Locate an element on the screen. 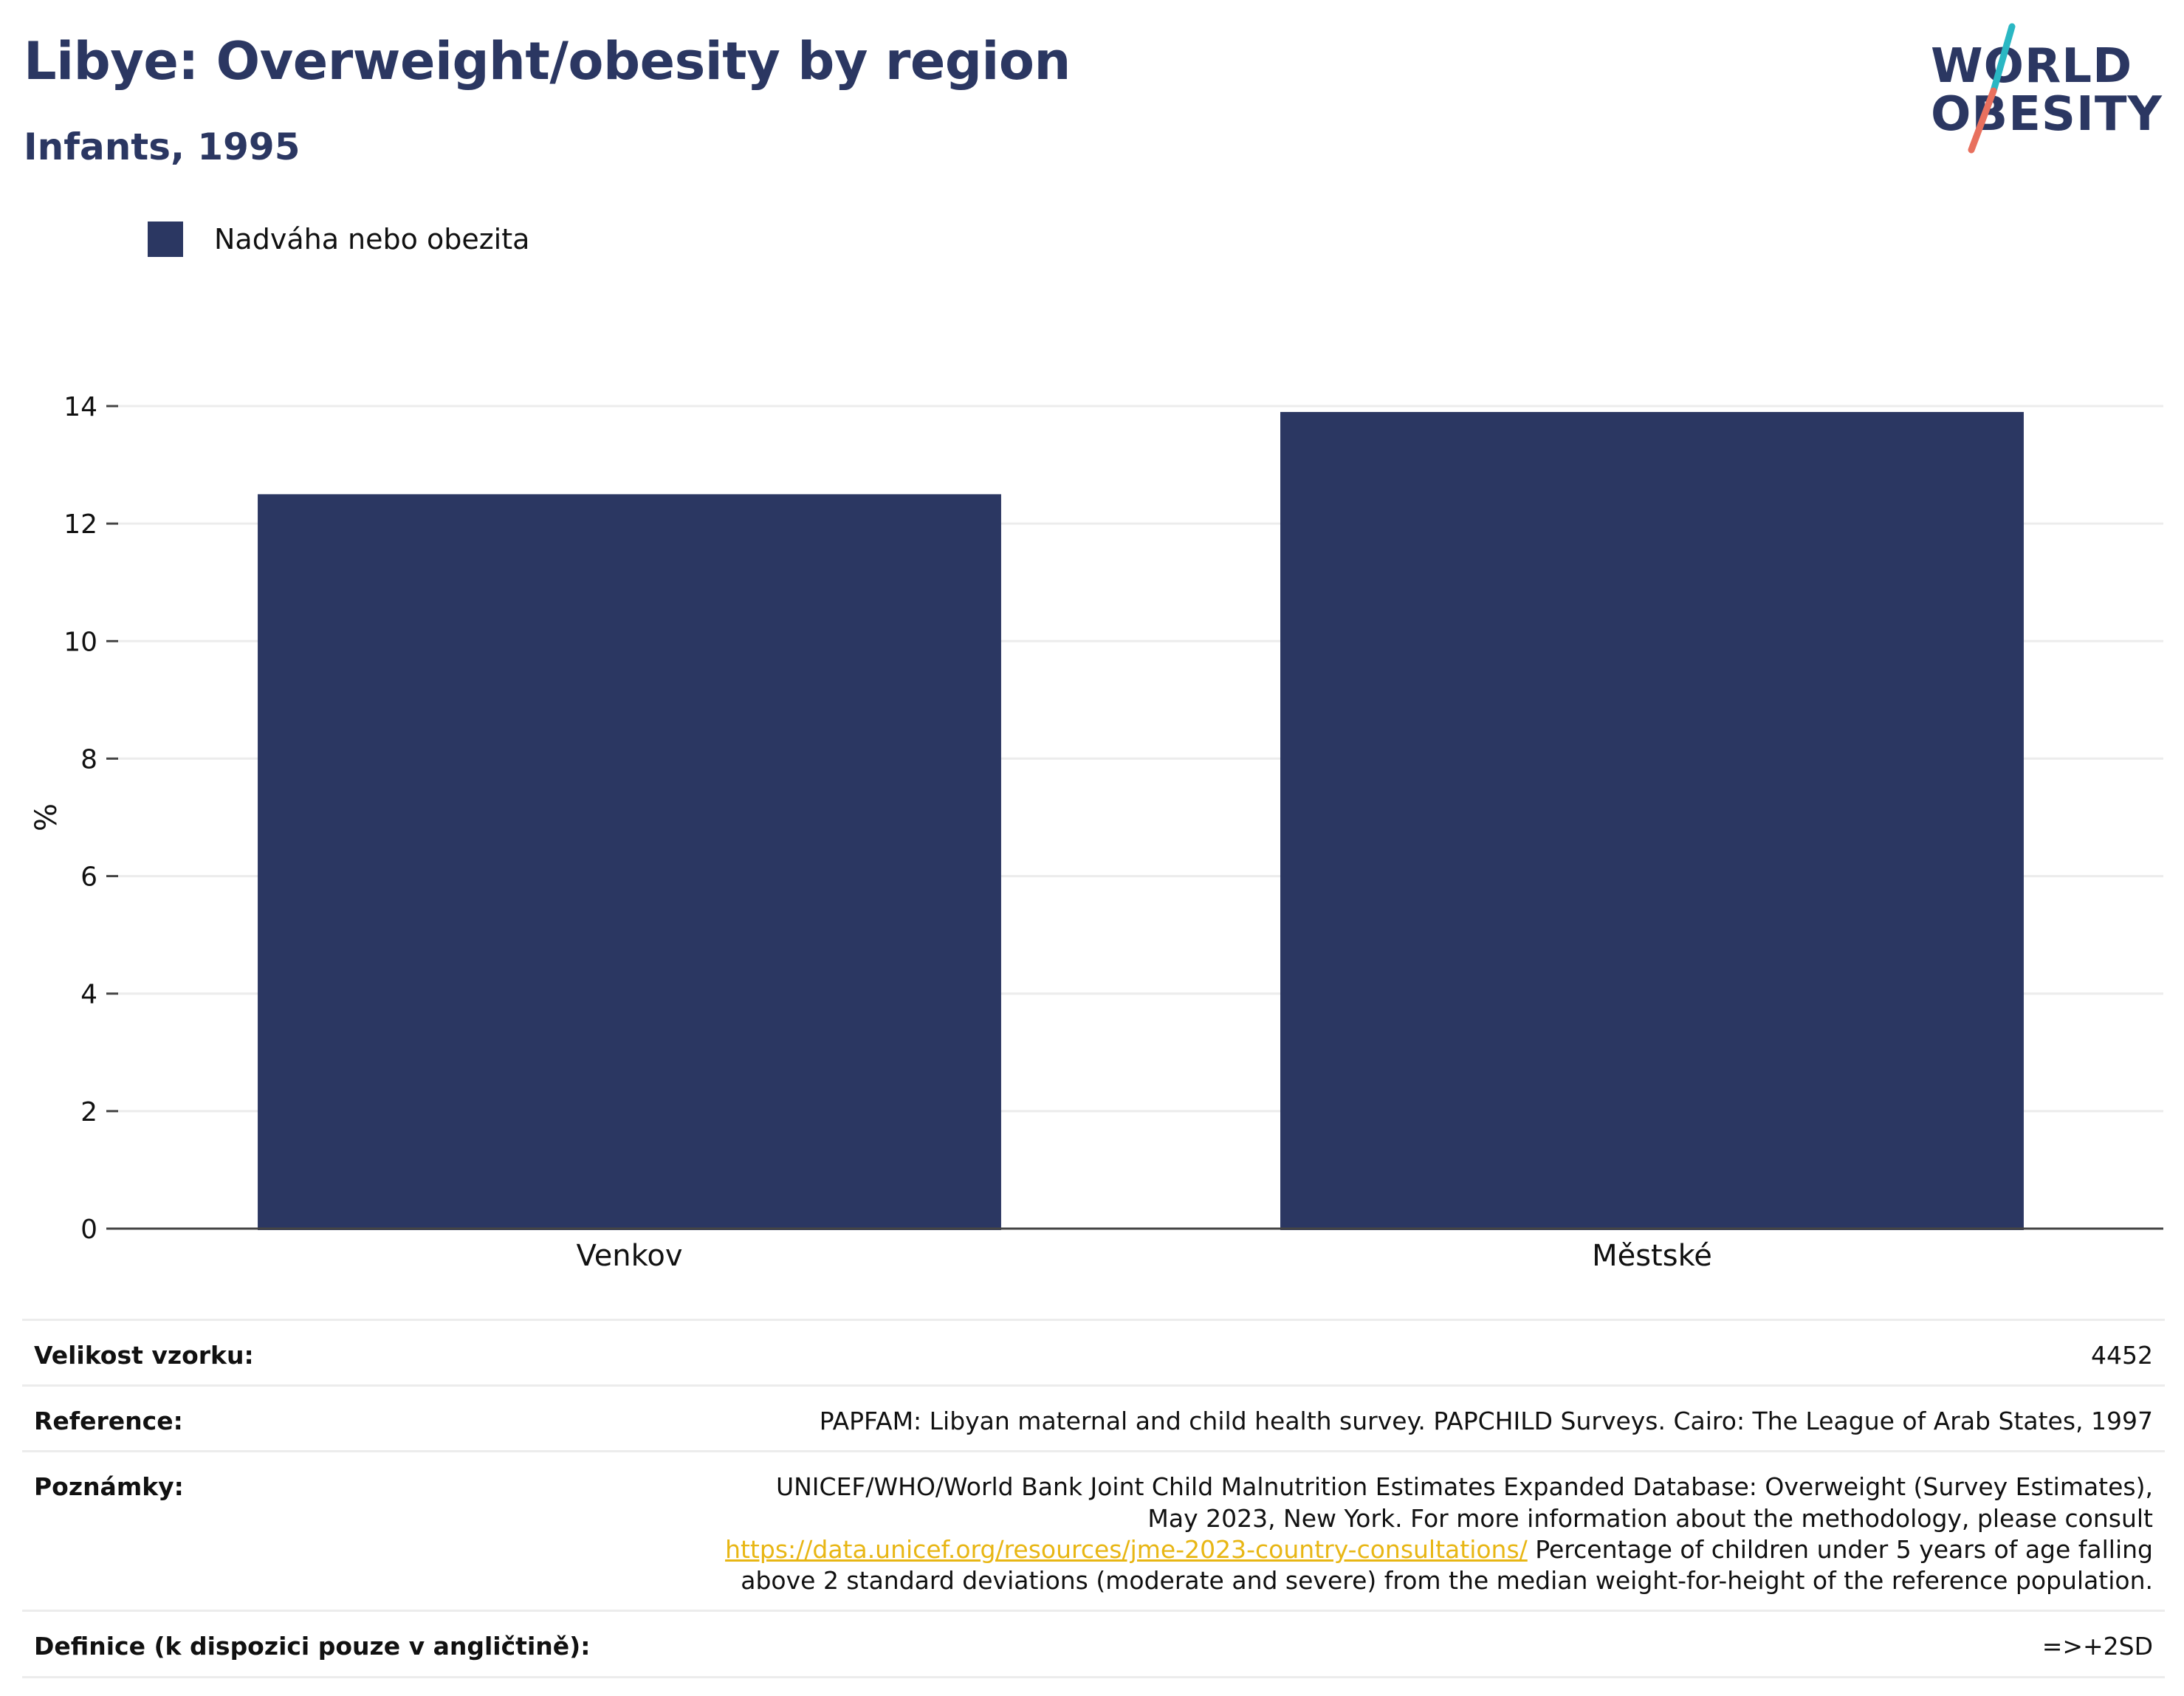  meta-label: Poznámky: is located at coordinates (366, 1531).